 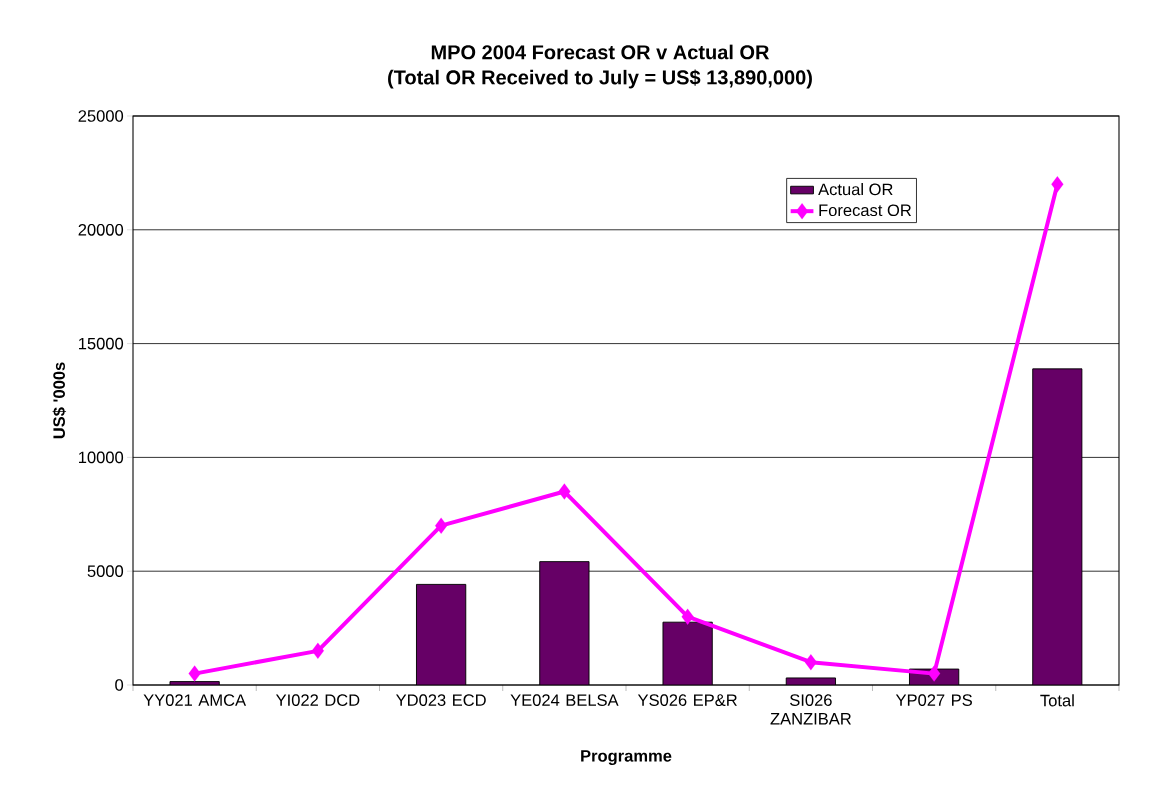 I want to click on y-tick-label: 5000, so click(x=105, y=571).